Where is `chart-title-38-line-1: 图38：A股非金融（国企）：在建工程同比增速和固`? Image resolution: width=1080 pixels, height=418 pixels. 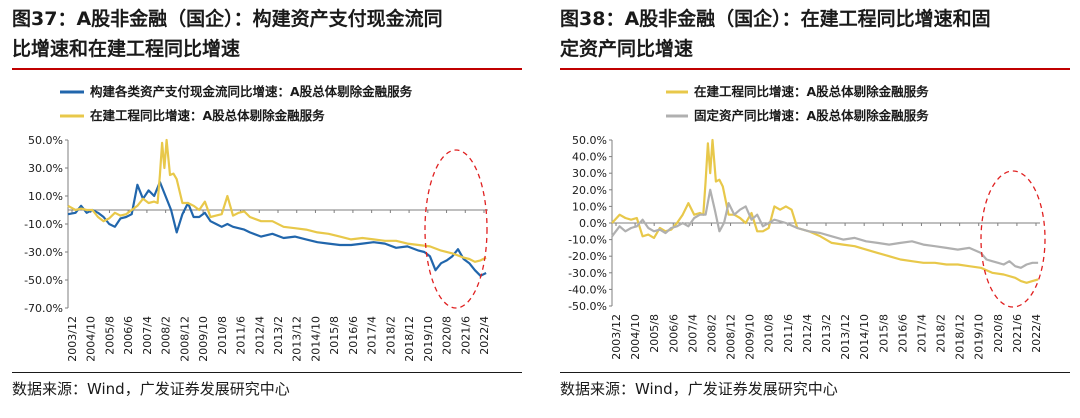
chart-title-38-line-1: 图38：A股非金融（国企）：在建工程同比增速和固 is located at coordinates (775, 19).